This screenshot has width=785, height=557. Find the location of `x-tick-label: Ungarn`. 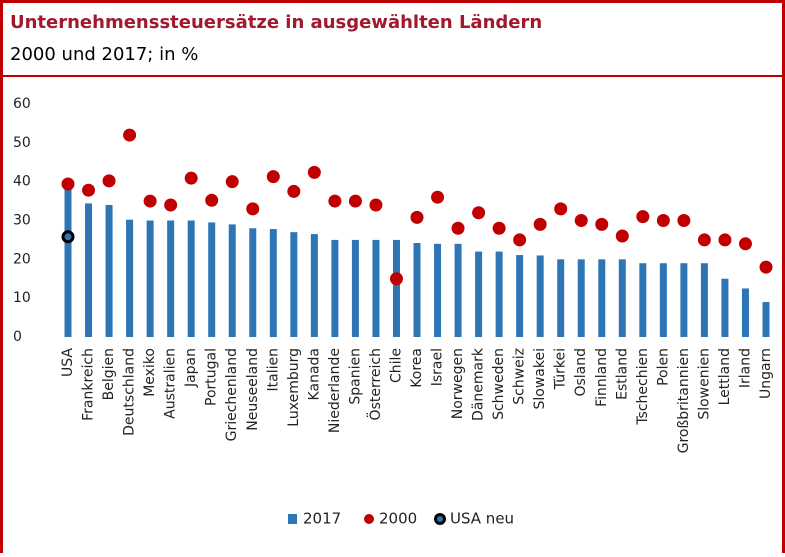

x-tick-label: Ungarn is located at coordinates (766, 373).